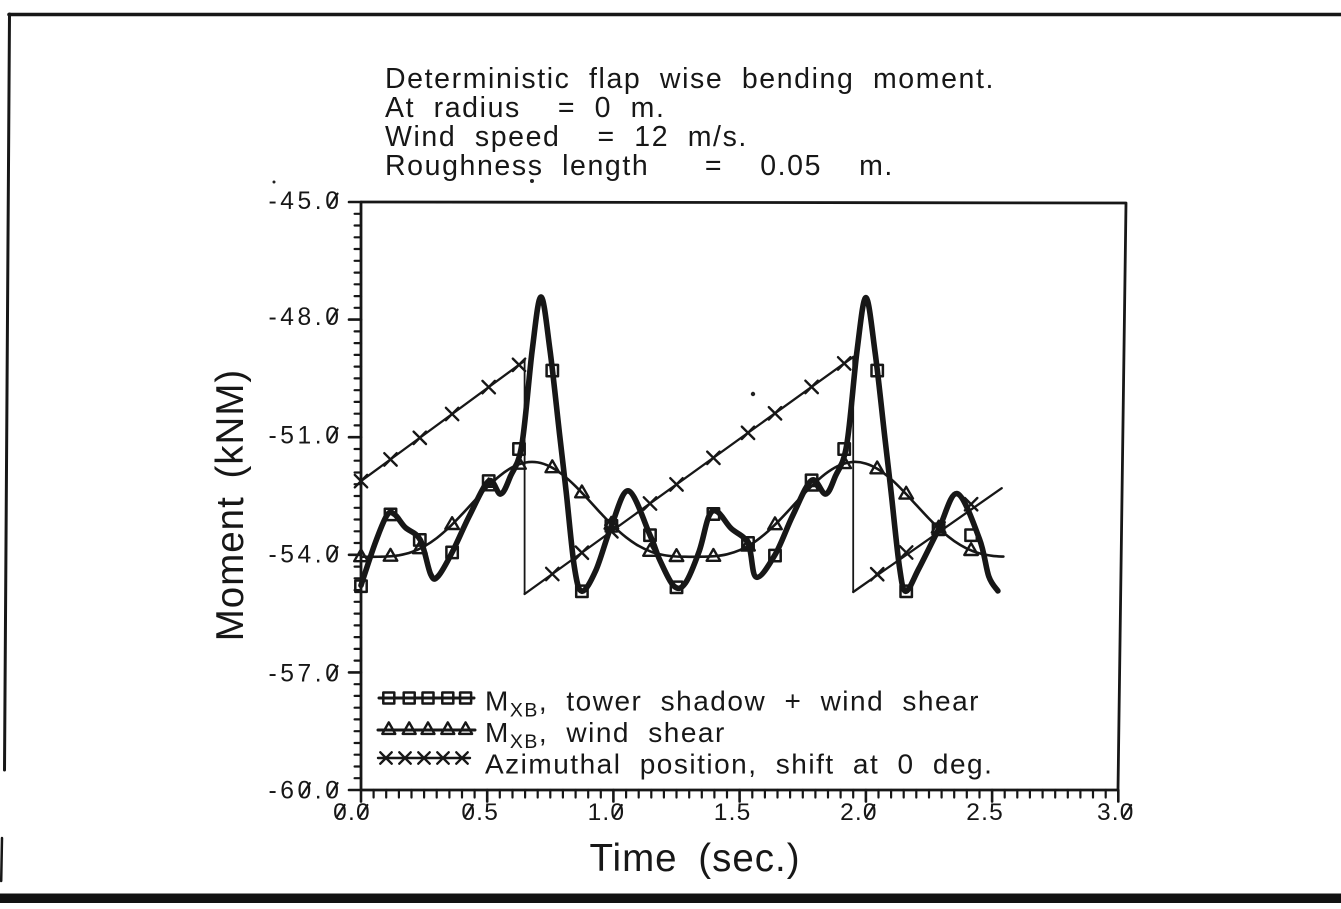  Describe the element at coordinates (733, 812) in the screenshot. I see `svg-text: 1.5` at that location.